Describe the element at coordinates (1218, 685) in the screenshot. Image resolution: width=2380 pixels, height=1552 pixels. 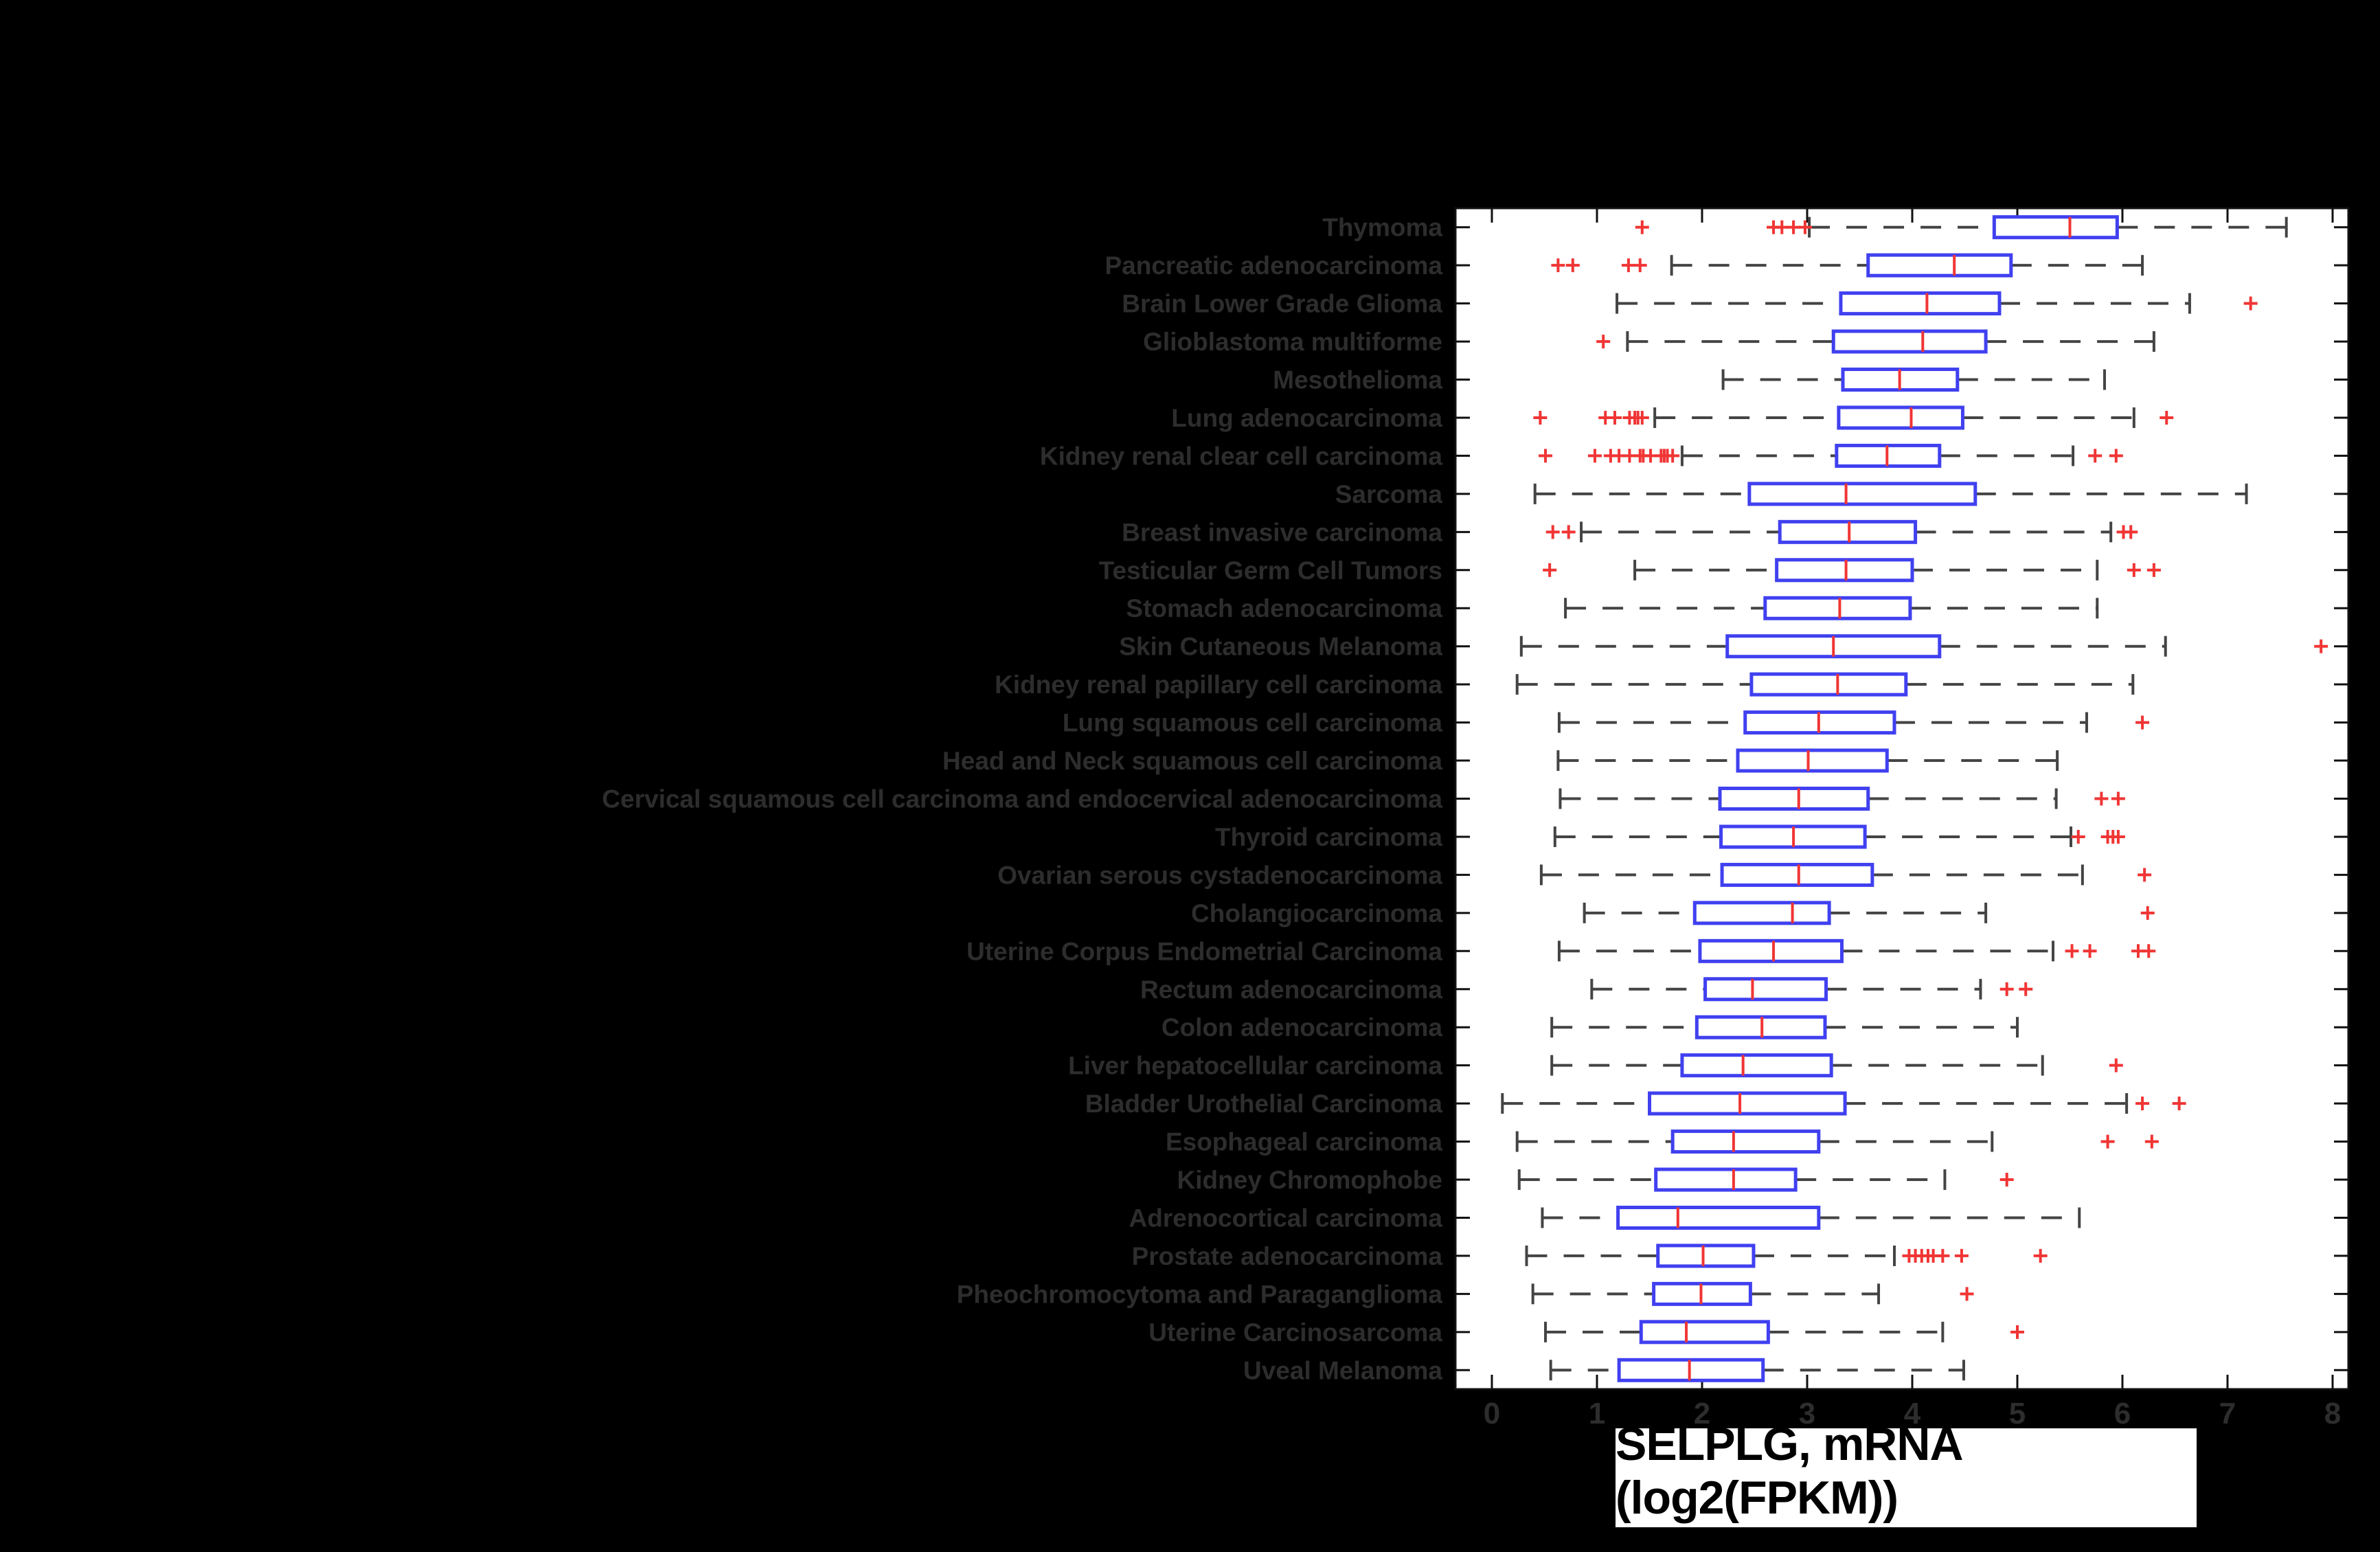
I see `category-label: Kidney renal papillary cell carcinoma` at that location.